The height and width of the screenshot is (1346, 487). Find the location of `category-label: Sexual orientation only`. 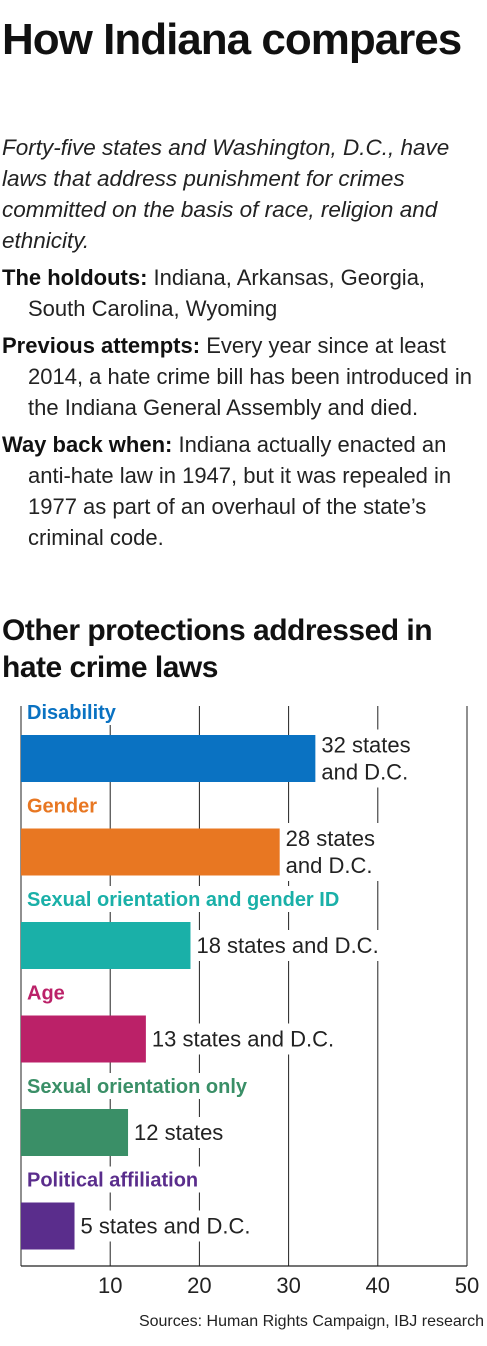

category-label: Sexual orientation only is located at coordinates (137, 1087).